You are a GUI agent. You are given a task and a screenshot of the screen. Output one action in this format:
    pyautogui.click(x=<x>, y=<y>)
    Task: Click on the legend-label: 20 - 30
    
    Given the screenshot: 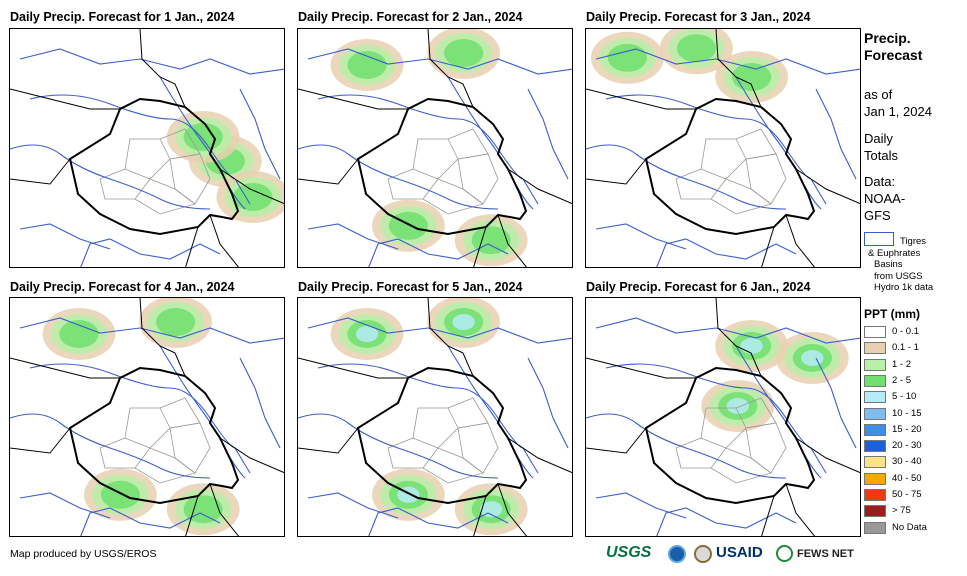 What is the action you would take?
    pyautogui.click(x=907, y=446)
    